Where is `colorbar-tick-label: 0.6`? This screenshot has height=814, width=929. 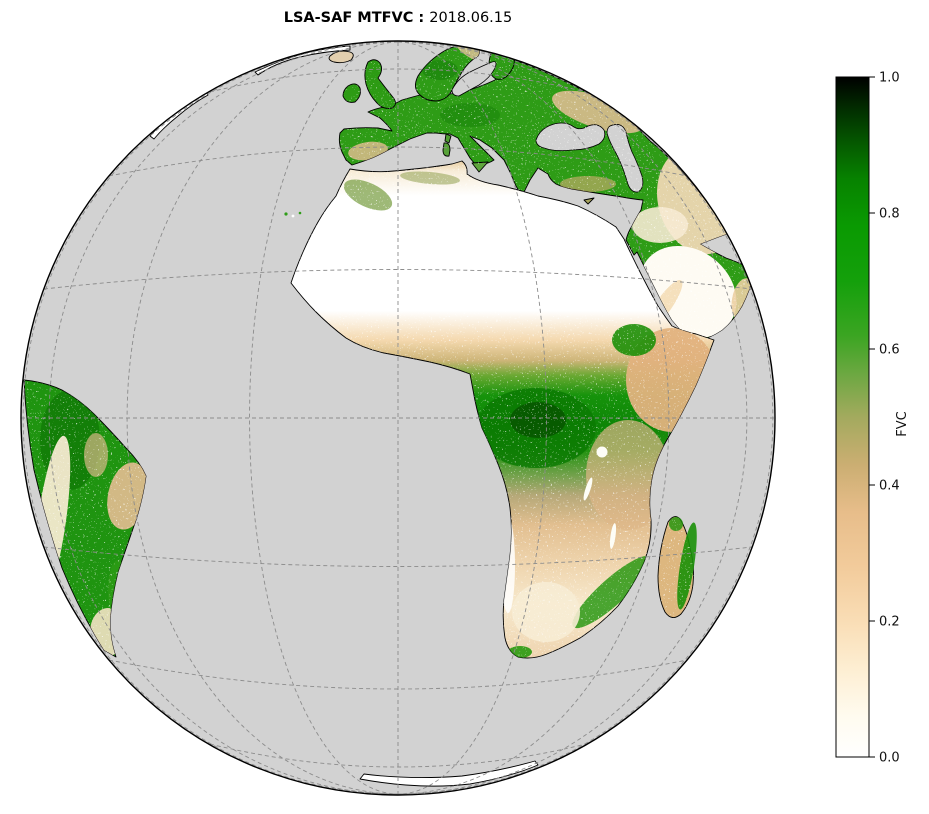
colorbar-tick-label: 0.6 is located at coordinates (889, 350).